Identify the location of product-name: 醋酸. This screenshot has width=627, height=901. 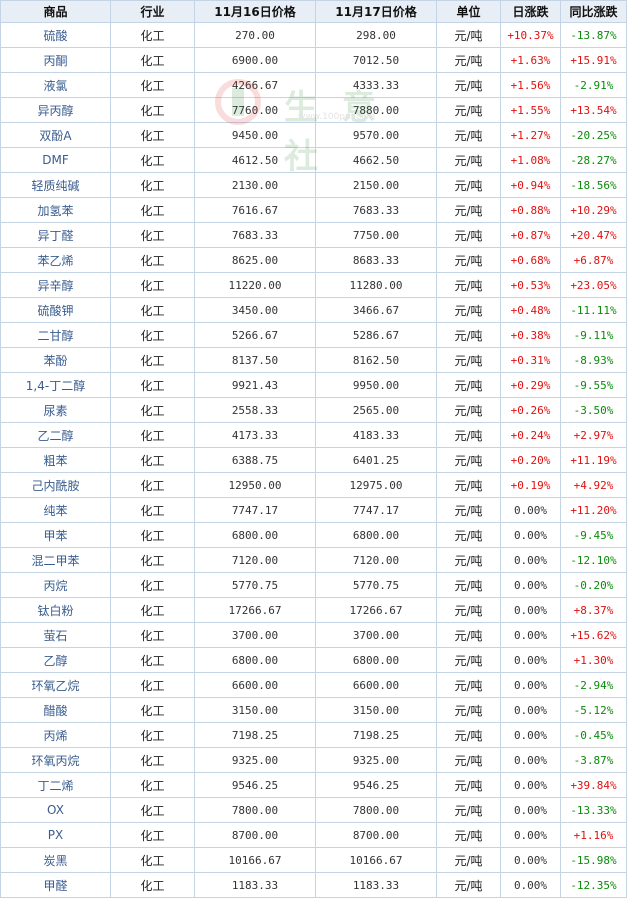
(55, 710).